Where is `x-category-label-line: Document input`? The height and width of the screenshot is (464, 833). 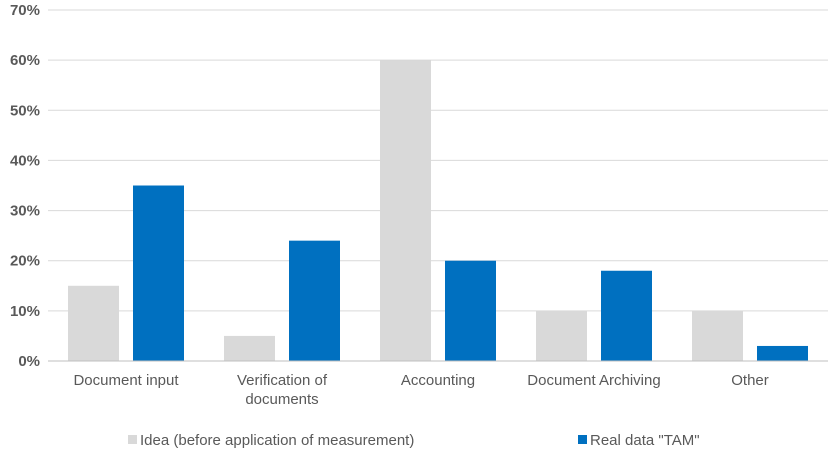
x-category-label-line: Document input is located at coordinates (126, 380).